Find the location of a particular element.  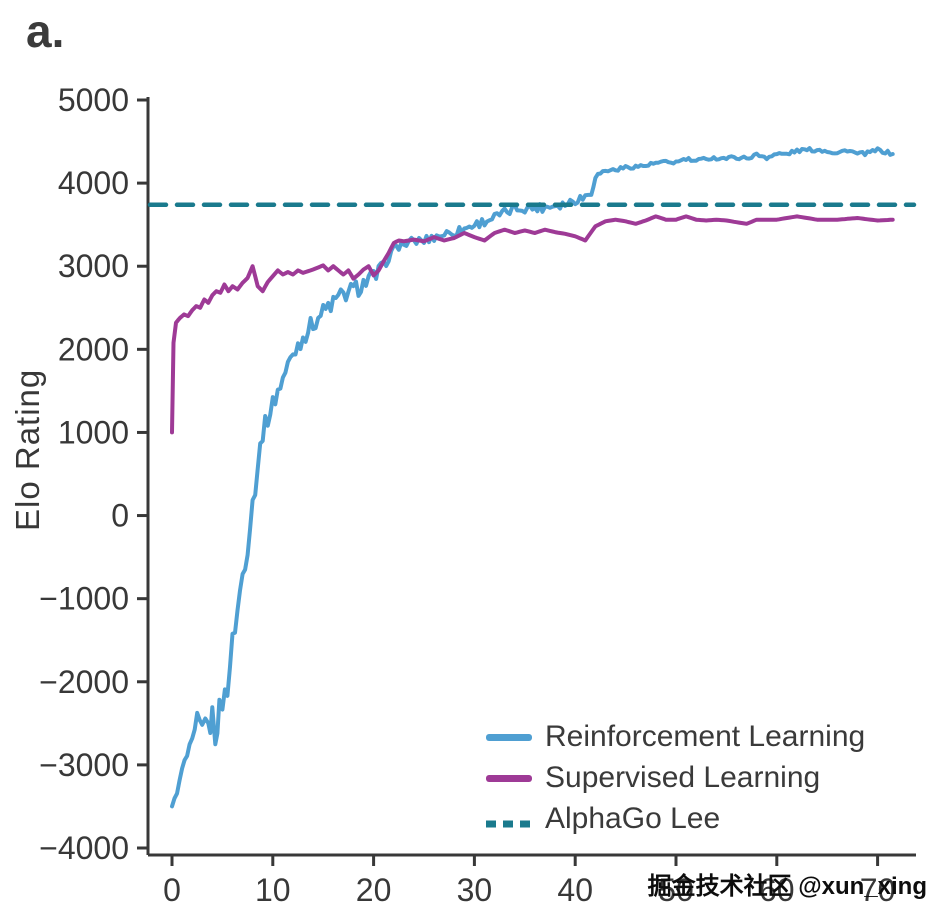

svg-text: 40 is located at coordinates (575, 890).